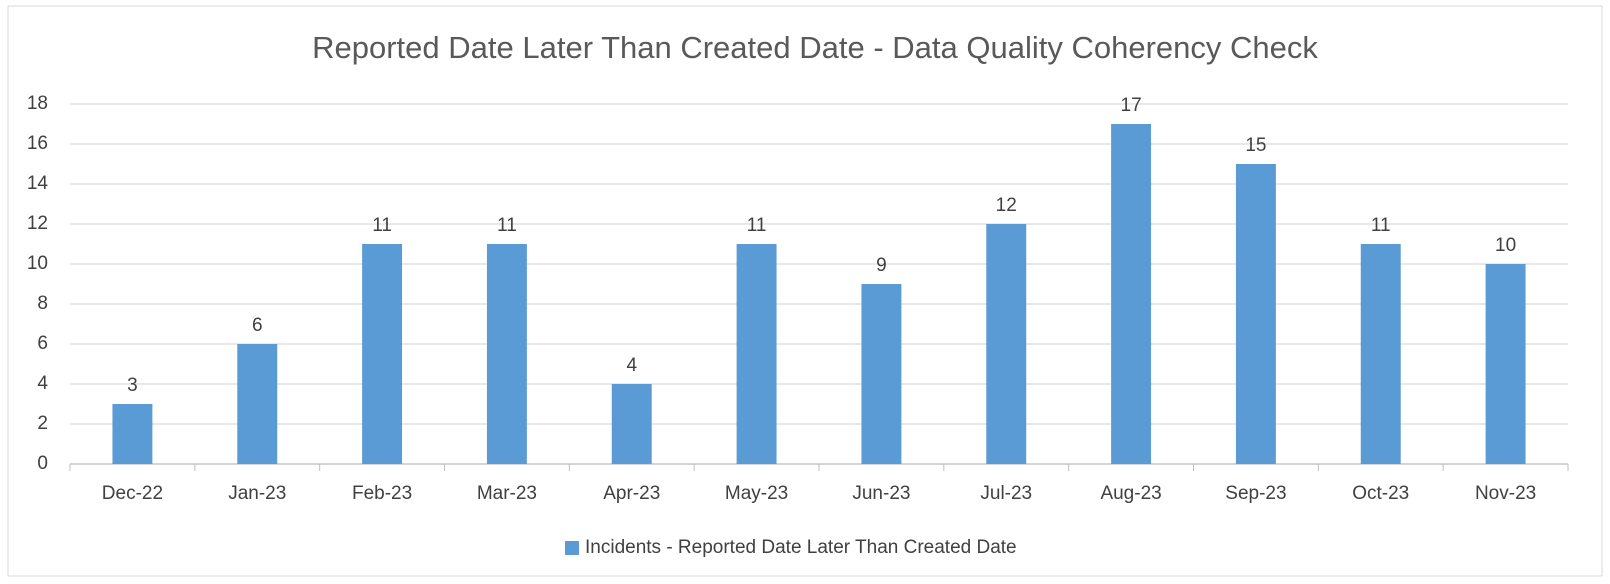 Image resolution: width=1610 pixels, height=584 pixels. Describe the element at coordinates (37, 143) in the screenshot. I see `y-tick-label: 16` at that location.